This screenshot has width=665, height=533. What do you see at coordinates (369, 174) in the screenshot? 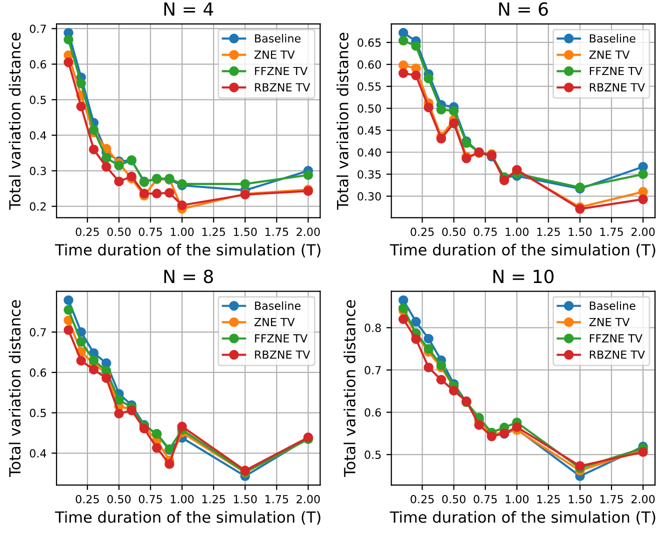
I see `y-tick-label: 0.35` at bounding box center [369, 174].